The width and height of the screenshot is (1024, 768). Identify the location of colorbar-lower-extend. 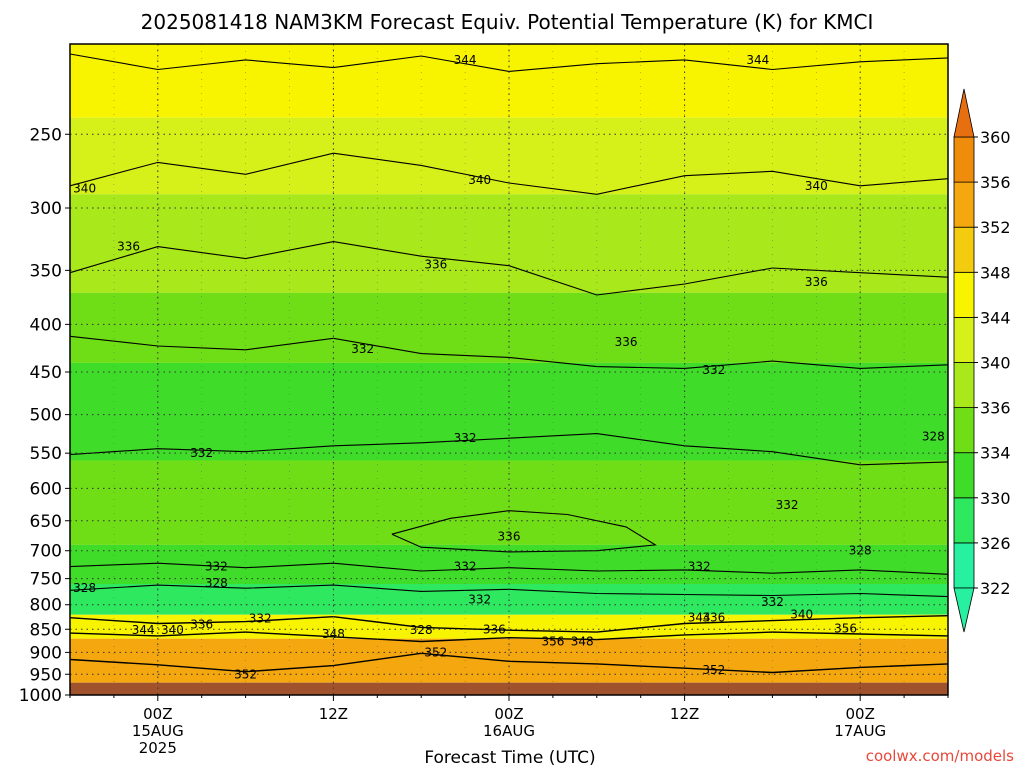
(964, 610).